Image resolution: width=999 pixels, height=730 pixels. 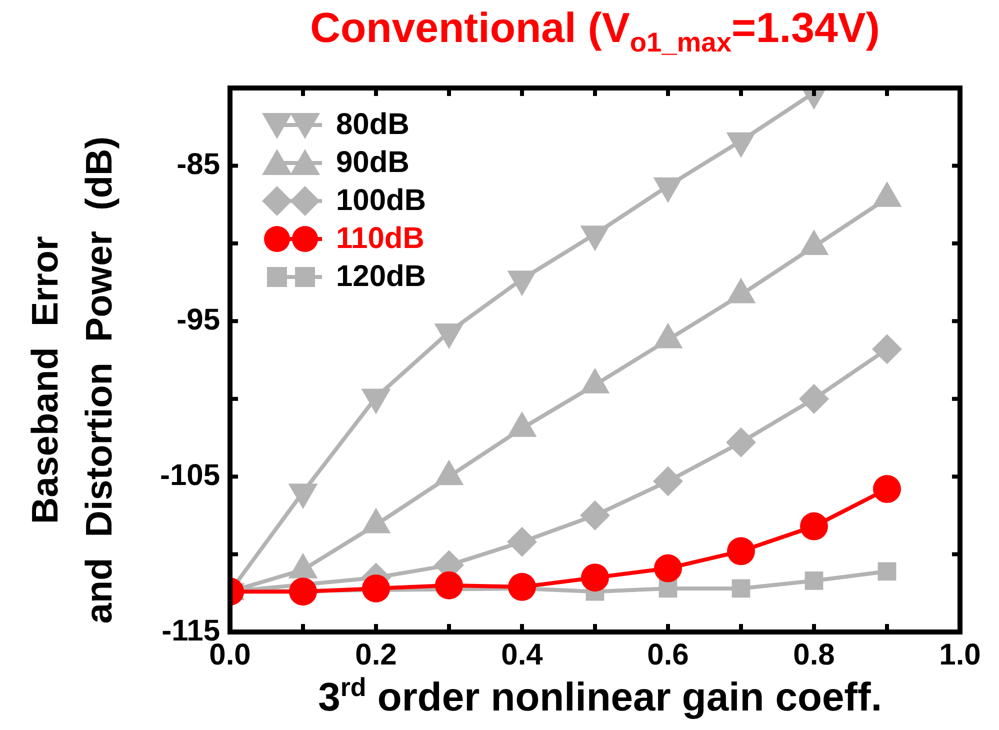 What do you see at coordinates (960, 655) in the screenshot?
I see `x-tick-label: 1.0` at bounding box center [960, 655].